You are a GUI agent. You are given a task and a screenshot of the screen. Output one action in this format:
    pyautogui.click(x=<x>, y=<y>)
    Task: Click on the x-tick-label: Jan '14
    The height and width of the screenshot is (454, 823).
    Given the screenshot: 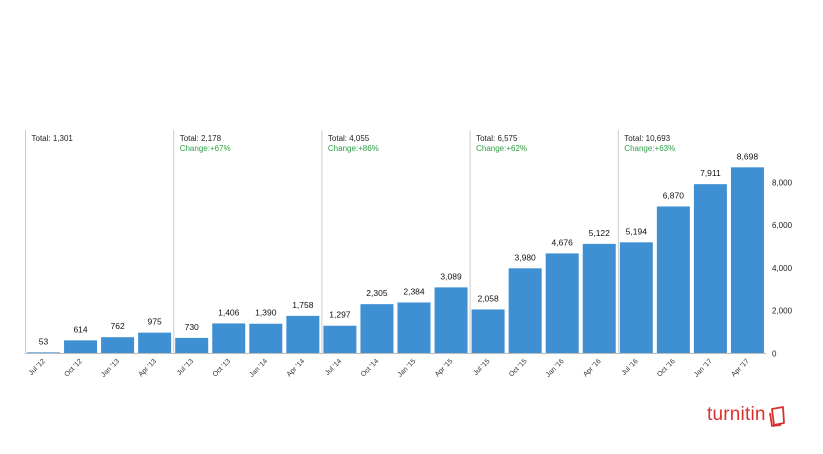 What is the action you would take?
    pyautogui.click(x=258, y=368)
    